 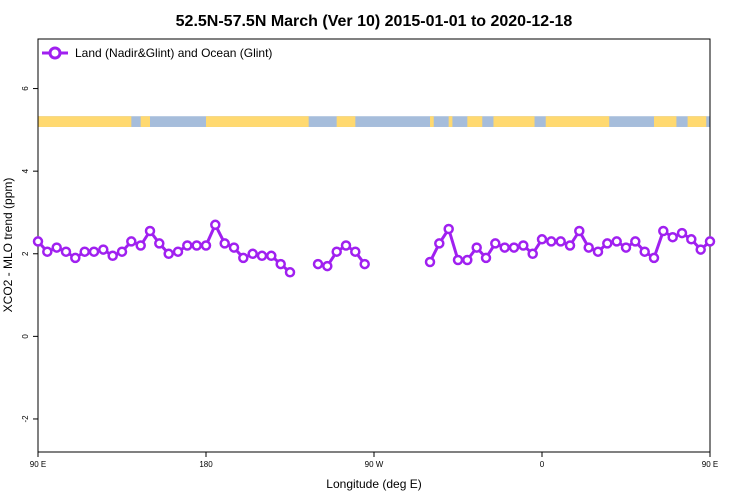 What do you see at coordinates (173, 53) in the screenshot?
I see `legend-entry-label: Land (Nadir&Glint) and Ocean (Glint)` at bounding box center [173, 53].